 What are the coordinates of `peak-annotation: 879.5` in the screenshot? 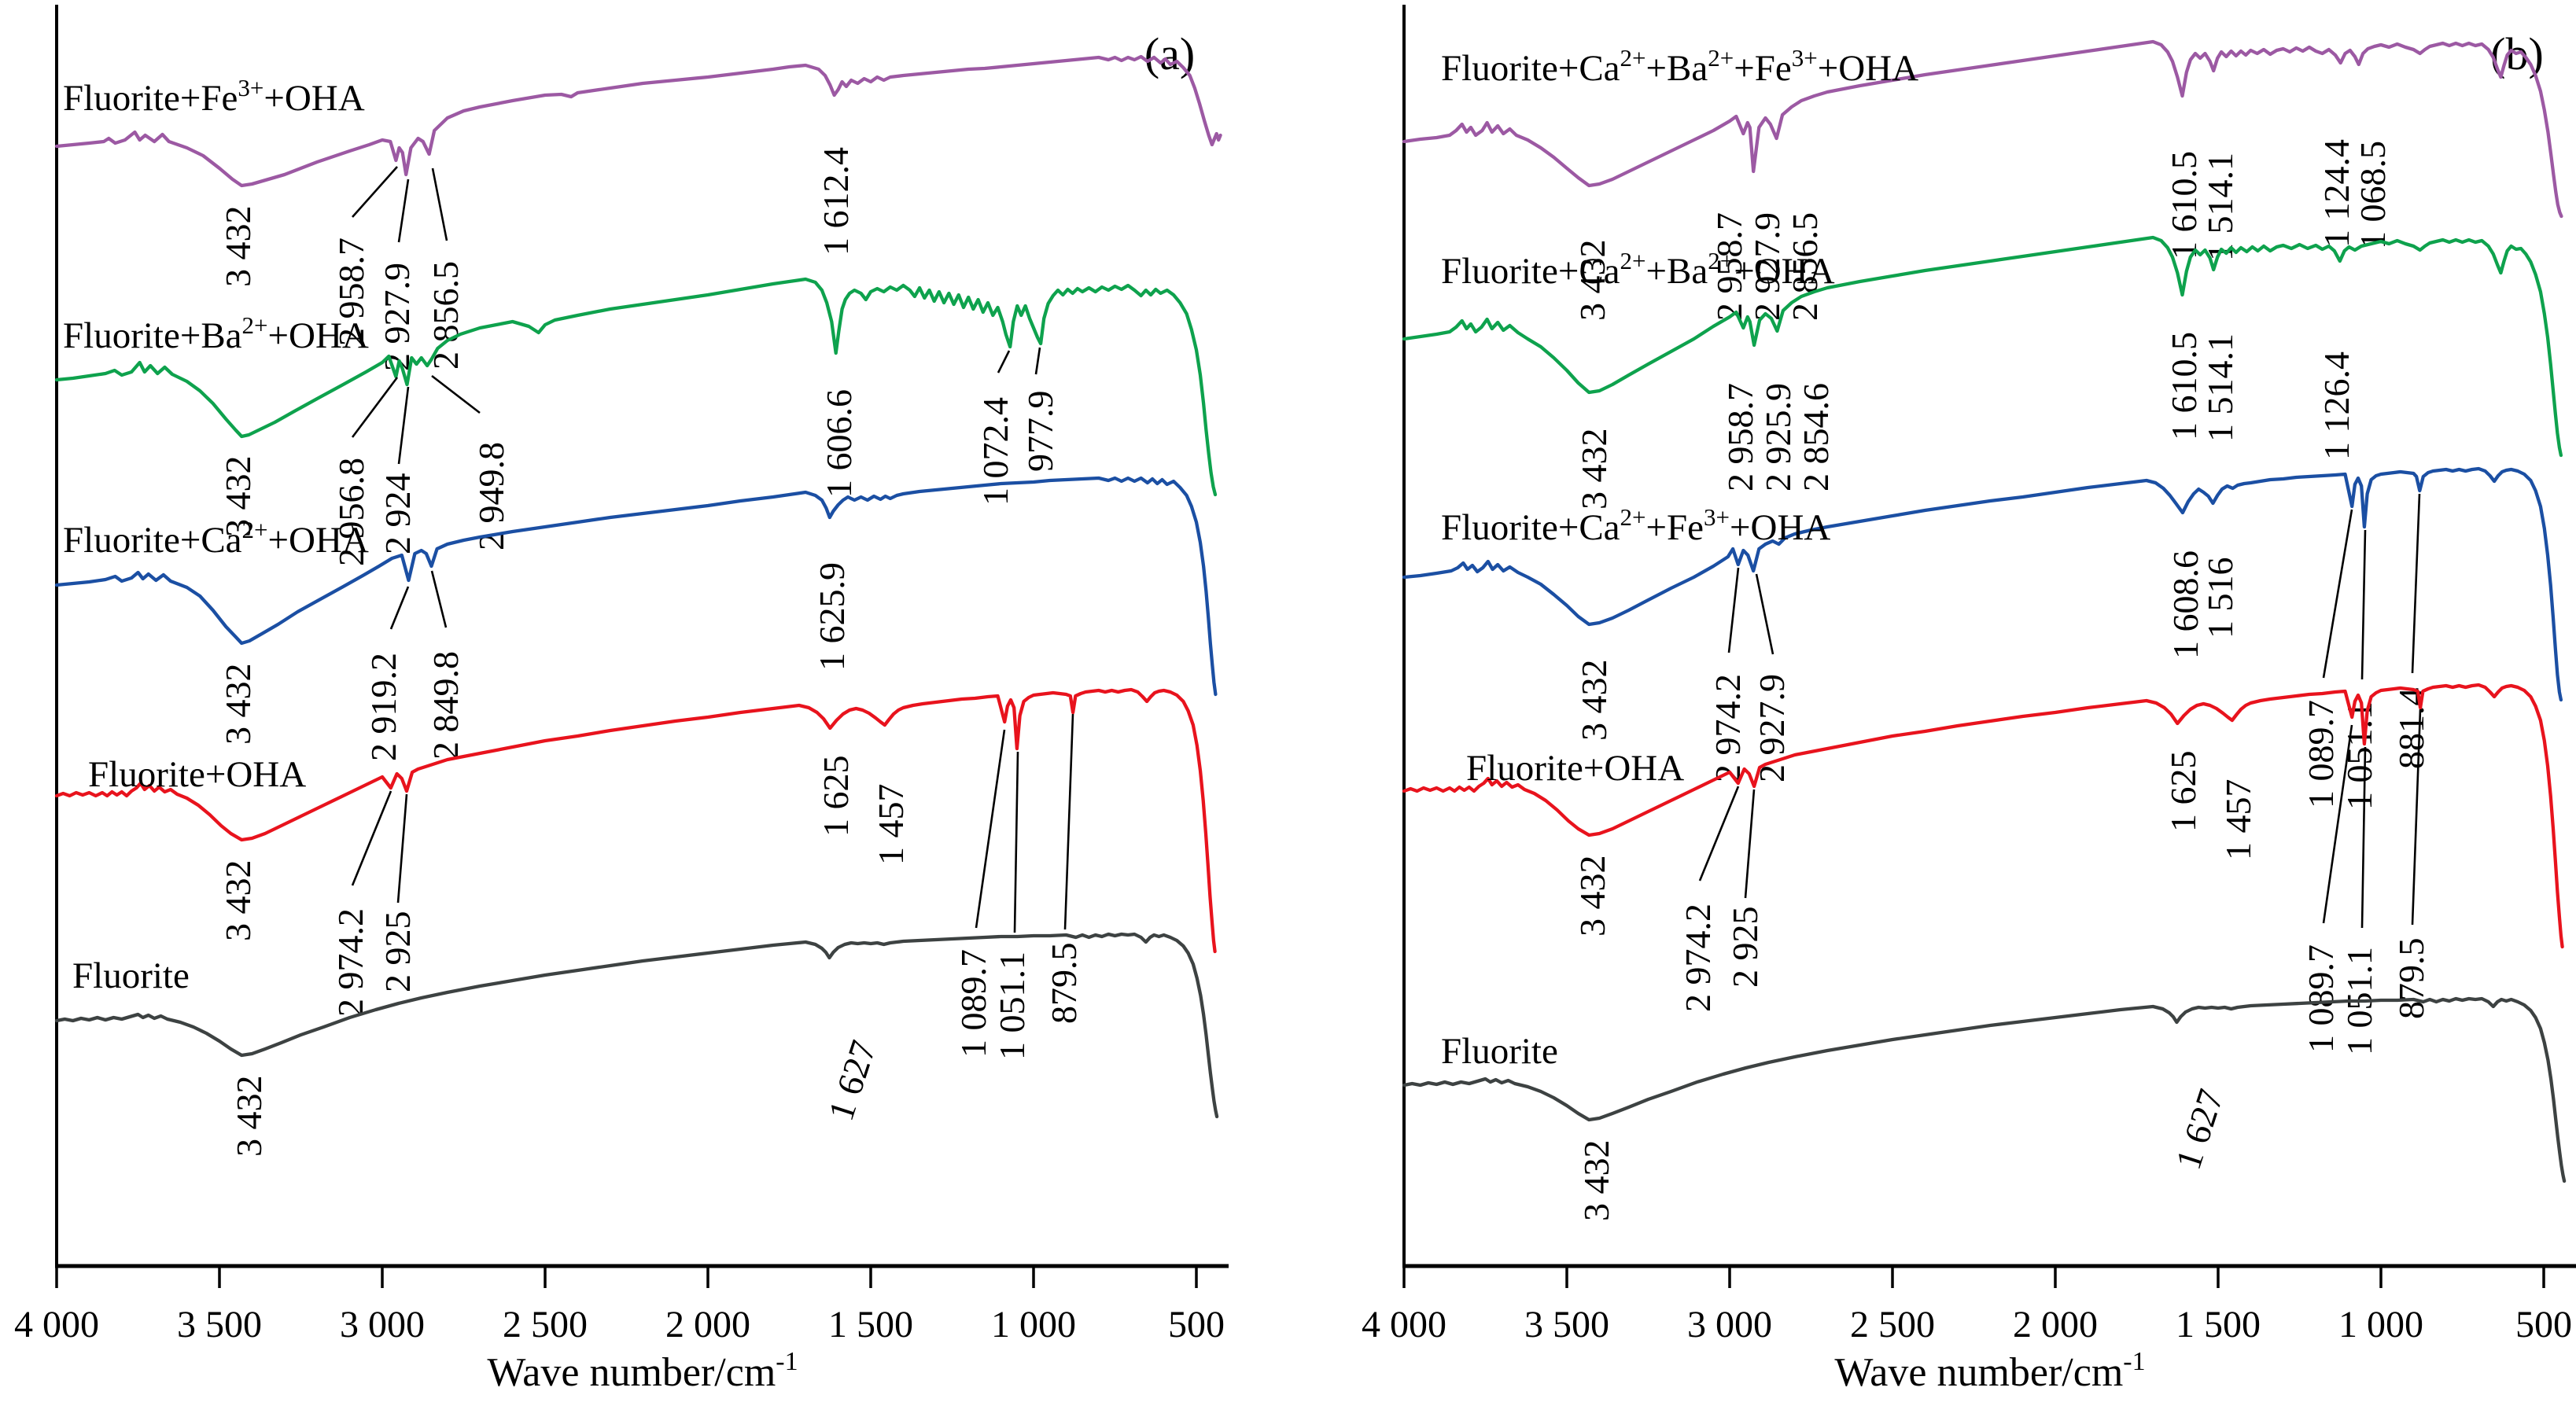 It's located at (2411, 979).